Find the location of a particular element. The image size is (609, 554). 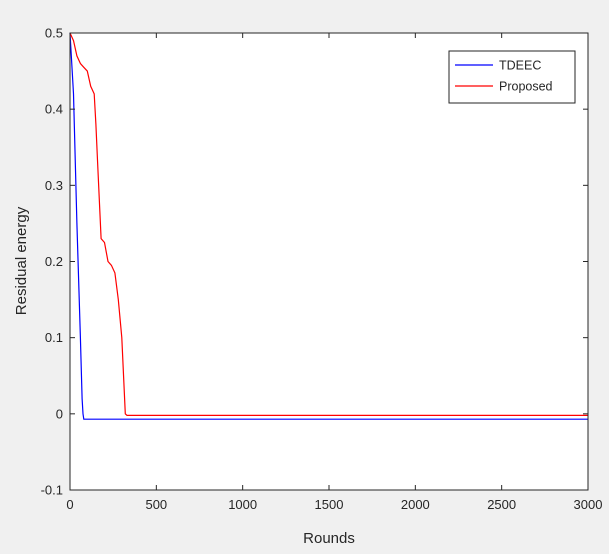

x-tick-label: 1000 is located at coordinates (242, 504).